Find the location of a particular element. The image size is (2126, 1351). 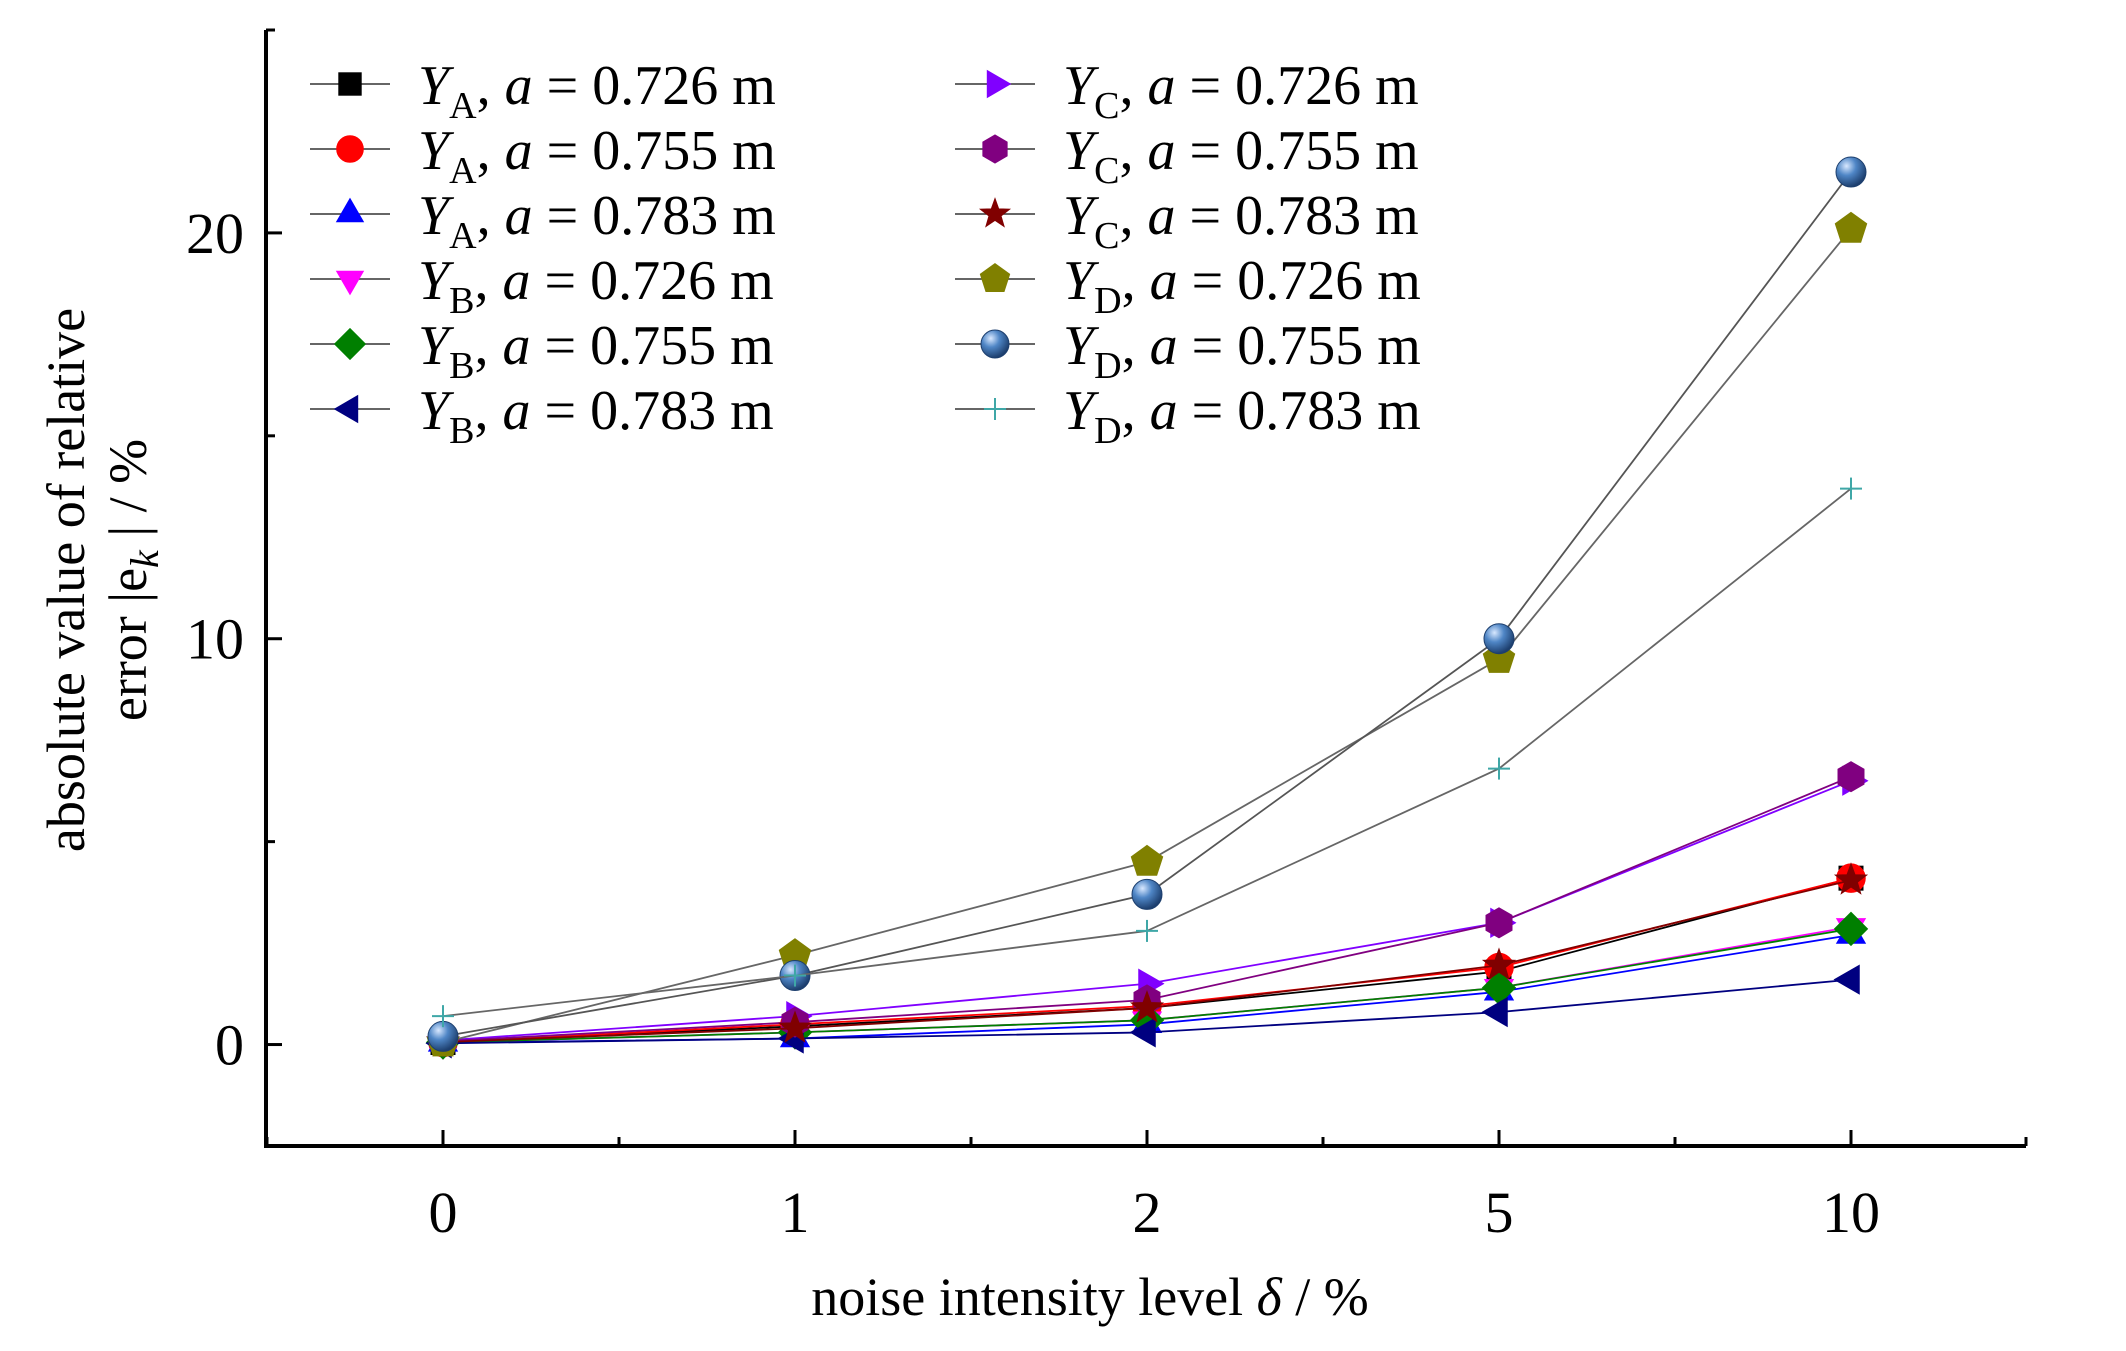

legend-label: YC, a = 0.726 m is located at coordinates (1241, 91).